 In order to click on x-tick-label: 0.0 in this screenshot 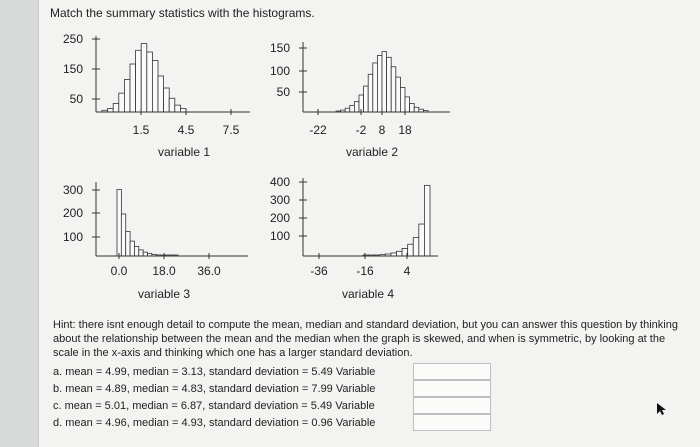, I will do `click(119, 271)`.